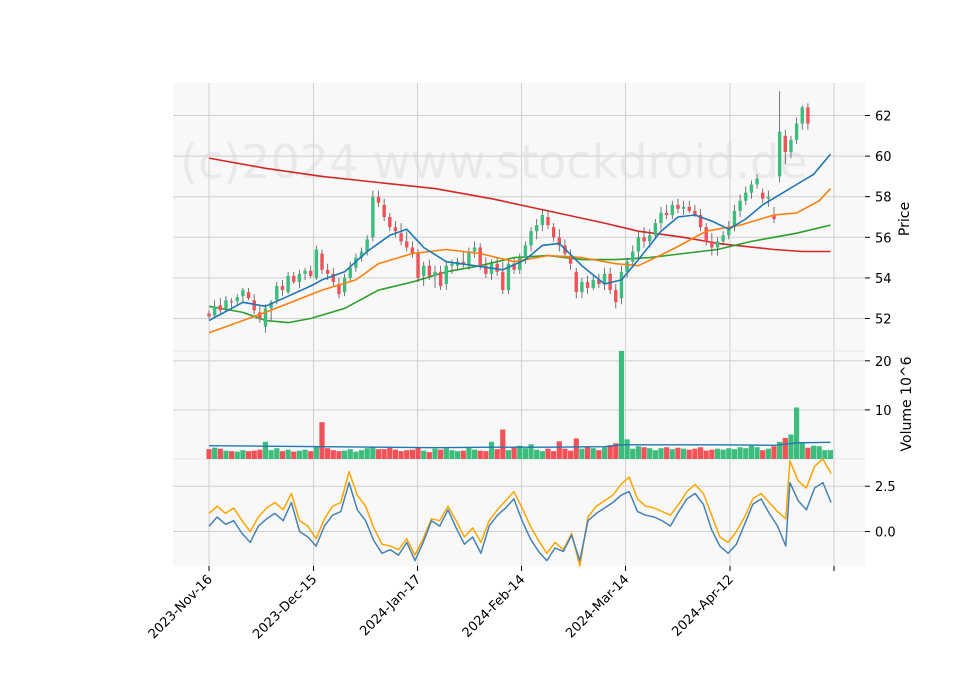  What do you see at coordinates (181, 607) in the screenshot?
I see `x-tick-label: 2023-Nov-16` at bounding box center [181, 607].